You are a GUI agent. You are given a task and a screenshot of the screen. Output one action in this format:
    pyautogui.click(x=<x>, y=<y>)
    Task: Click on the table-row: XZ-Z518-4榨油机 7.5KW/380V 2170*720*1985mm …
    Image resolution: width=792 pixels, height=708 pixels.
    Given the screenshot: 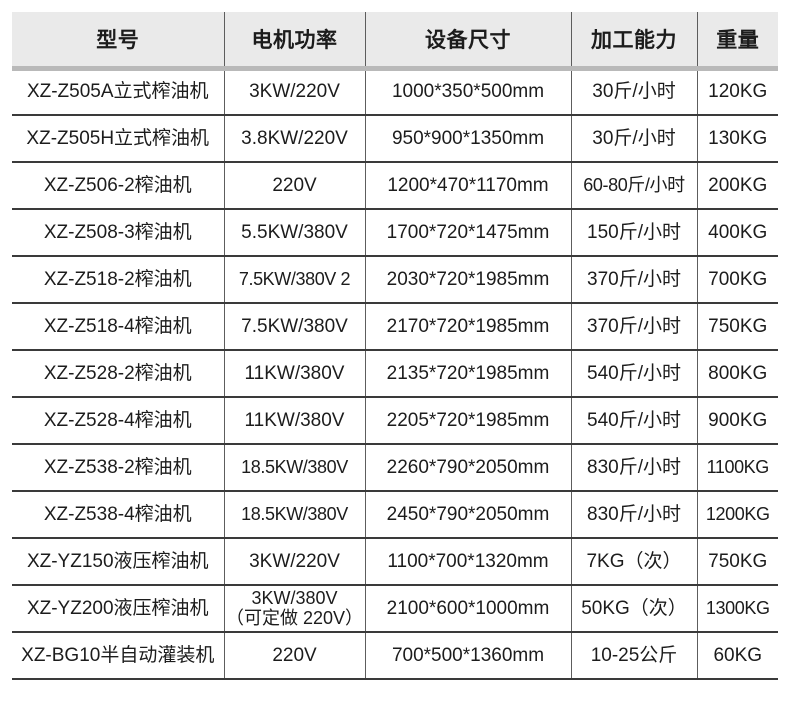 What is the action you would take?
    pyautogui.click(x=395, y=327)
    